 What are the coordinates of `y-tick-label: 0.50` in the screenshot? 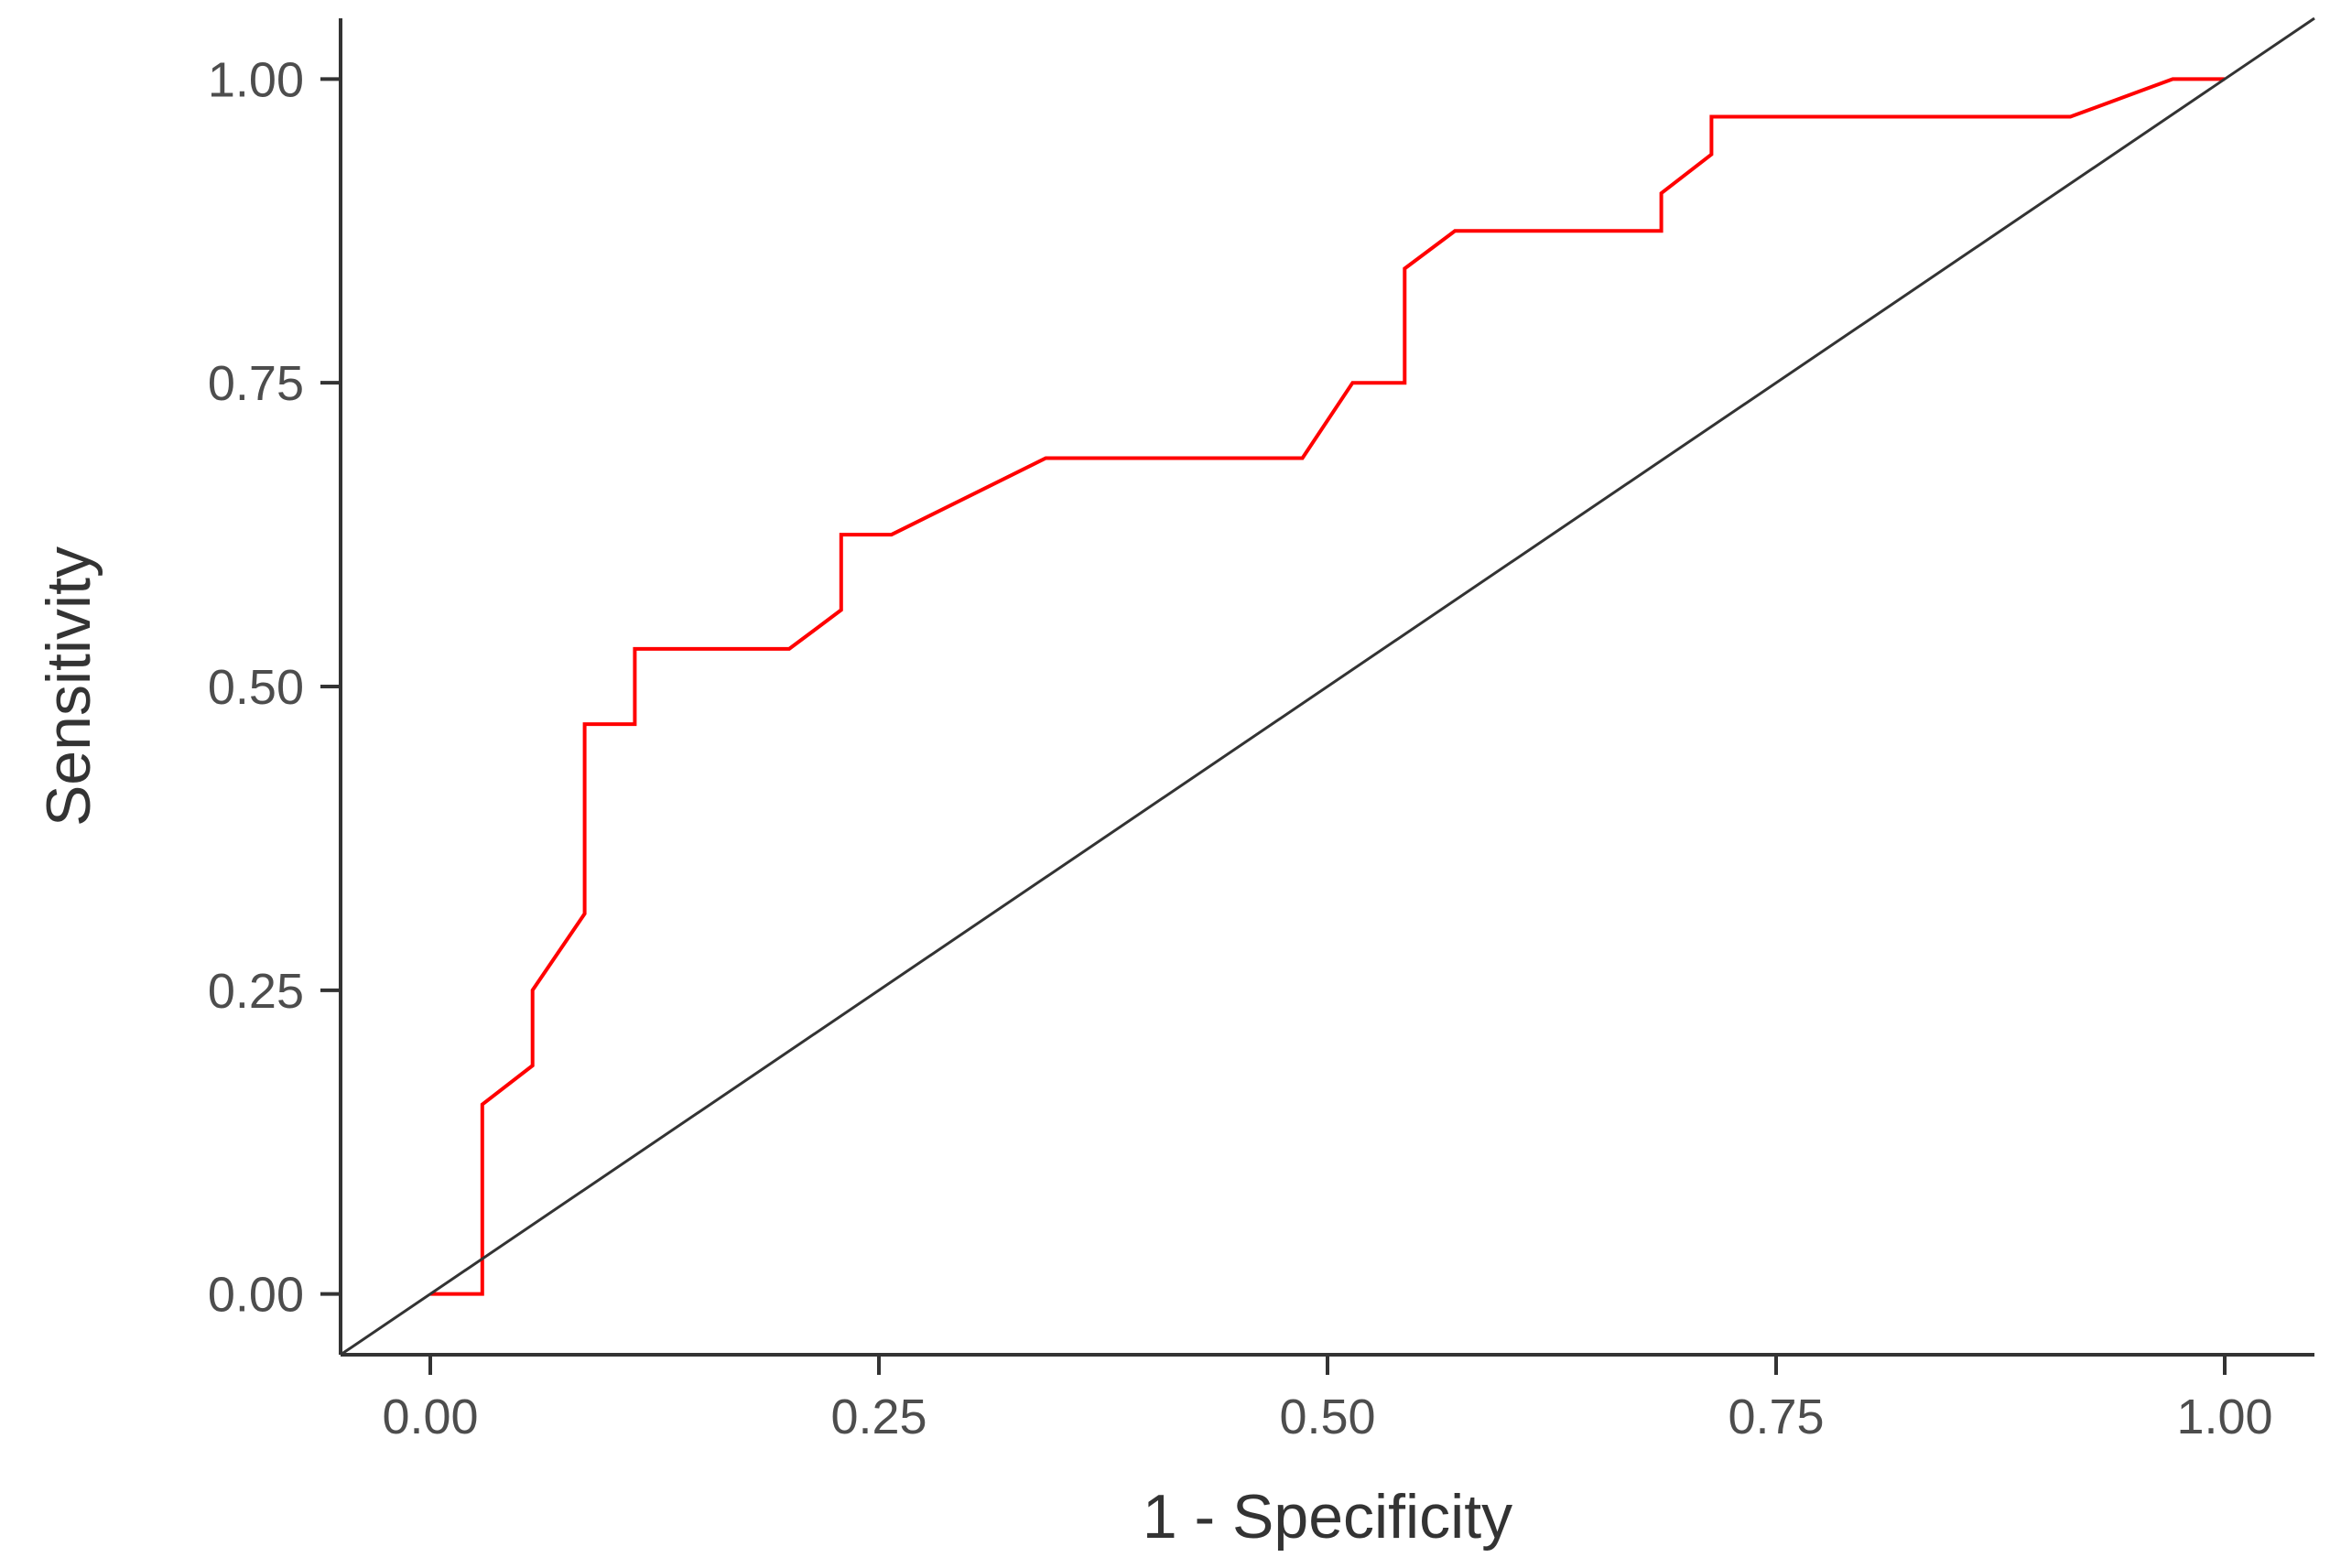 It's located at (256, 688).